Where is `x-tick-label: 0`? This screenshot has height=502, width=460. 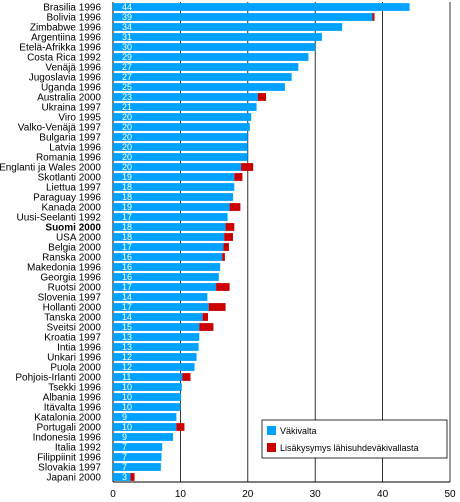
x-tick-label: 0 is located at coordinates (113, 494).